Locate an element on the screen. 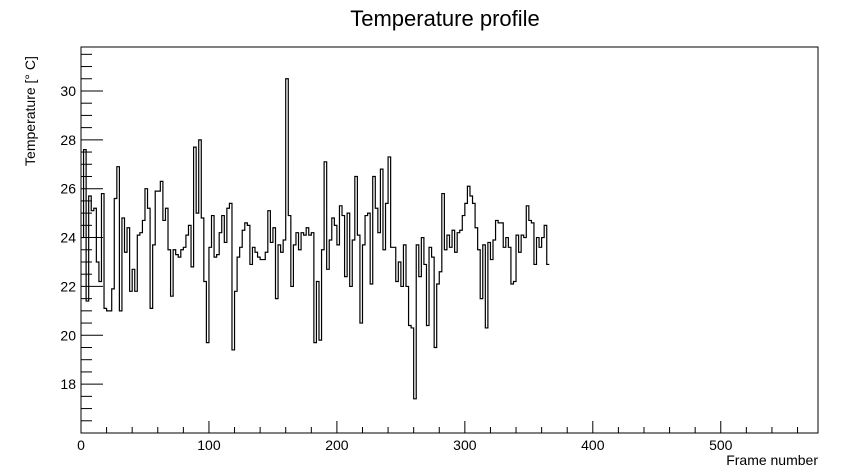 The image size is (853, 475). x-tick-label: 100 is located at coordinates (209, 445).